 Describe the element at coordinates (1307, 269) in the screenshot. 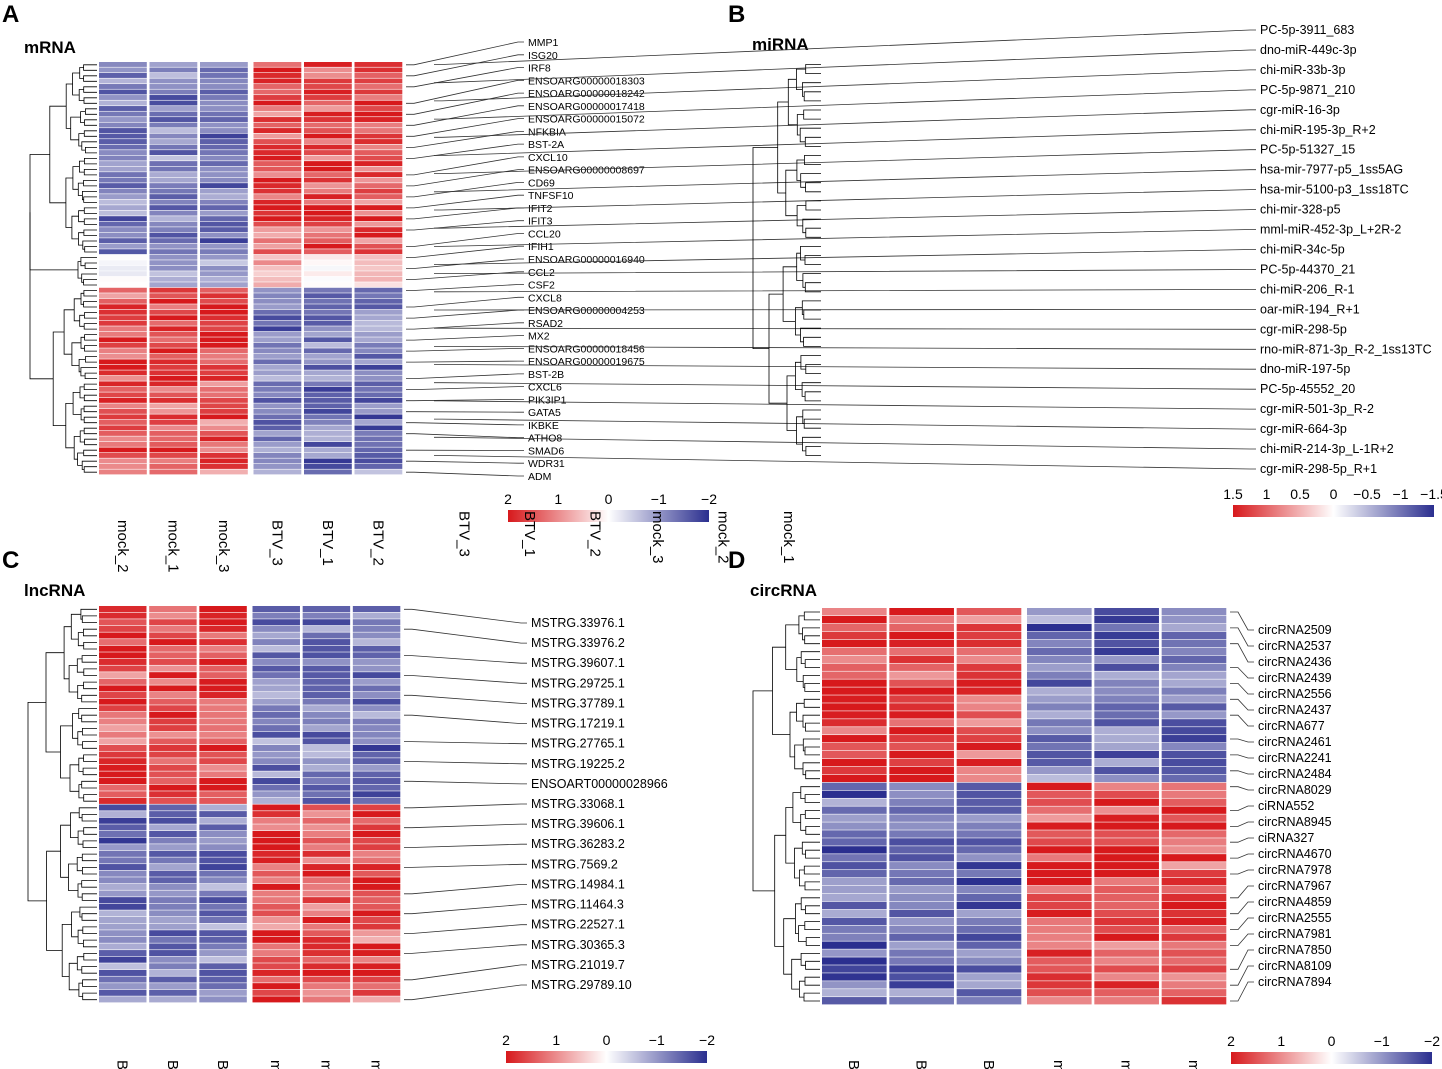

I see `row-label: PC-5p-44370_21` at that location.